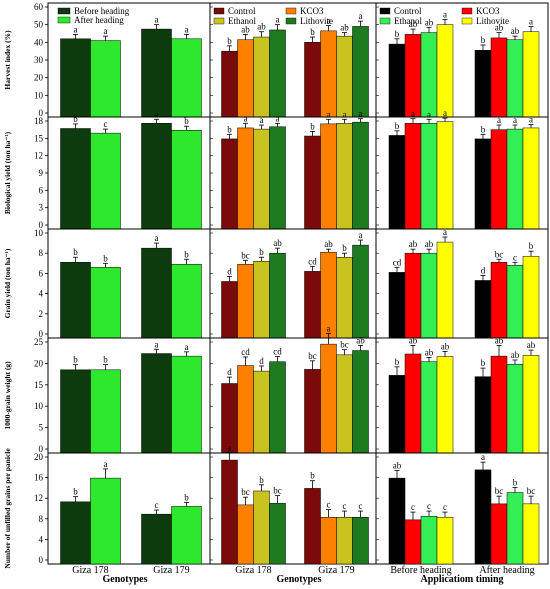 The width and height of the screenshot is (550, 589). I want to click on legend-swatch, so click(291, 21).